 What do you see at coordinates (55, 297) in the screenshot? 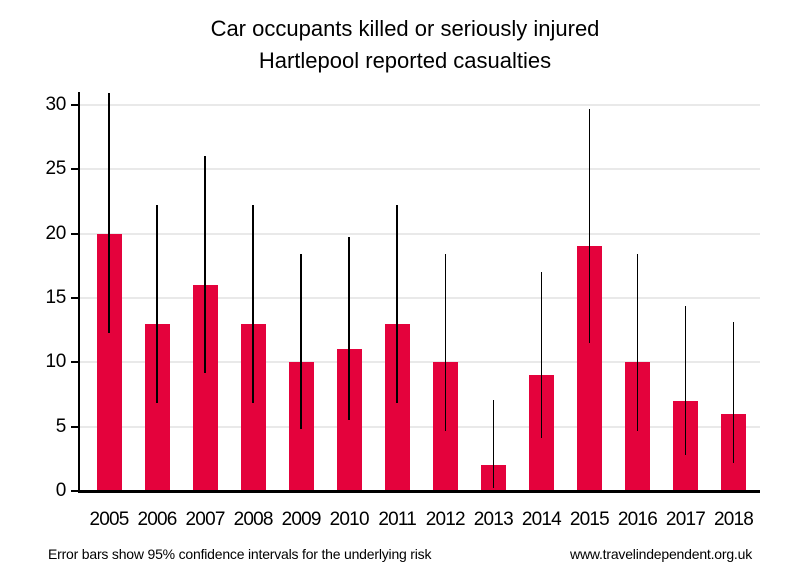
I see `y-tick-label: 15` at bounding box center [55, 297].